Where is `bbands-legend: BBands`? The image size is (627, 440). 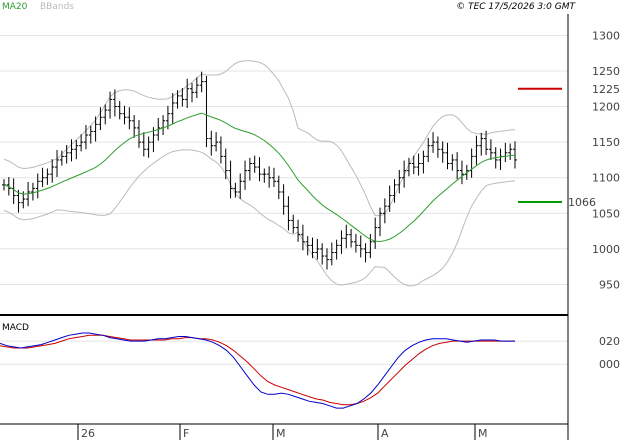
bbands-legend: BBands is located at coordinates (57, 7).